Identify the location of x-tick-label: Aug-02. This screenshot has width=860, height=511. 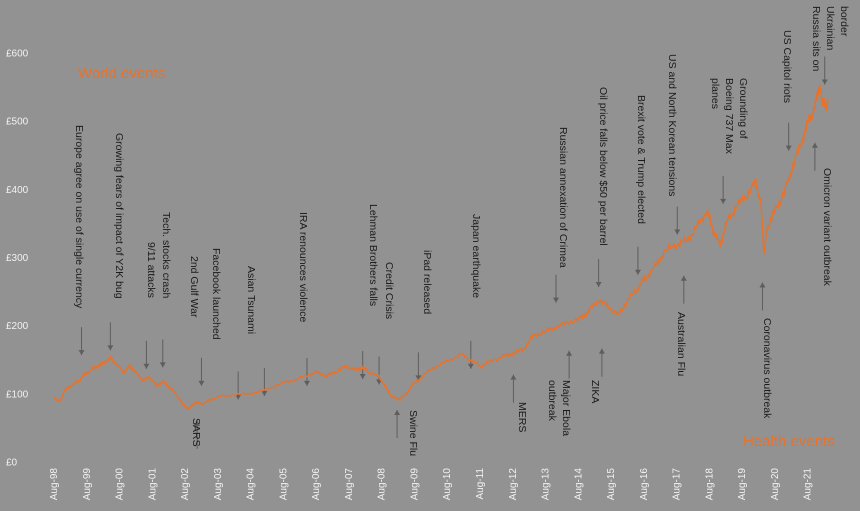
(185, 484).